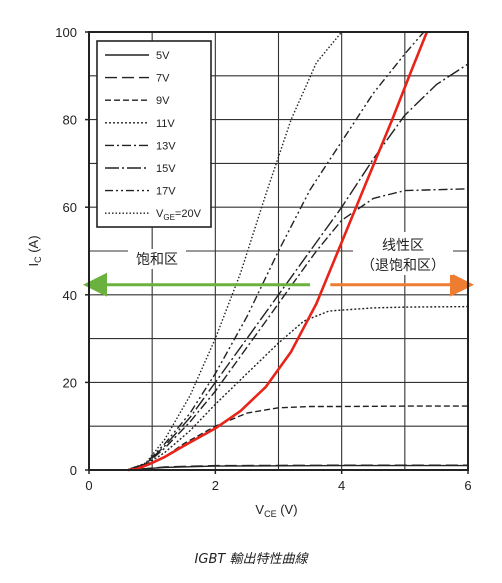 This screenshot has height=583, width=502. What do you see at coordinates (70, 295) in the screenshot?
I see `y-tick-label: 40` at bounding box center [70, 295].